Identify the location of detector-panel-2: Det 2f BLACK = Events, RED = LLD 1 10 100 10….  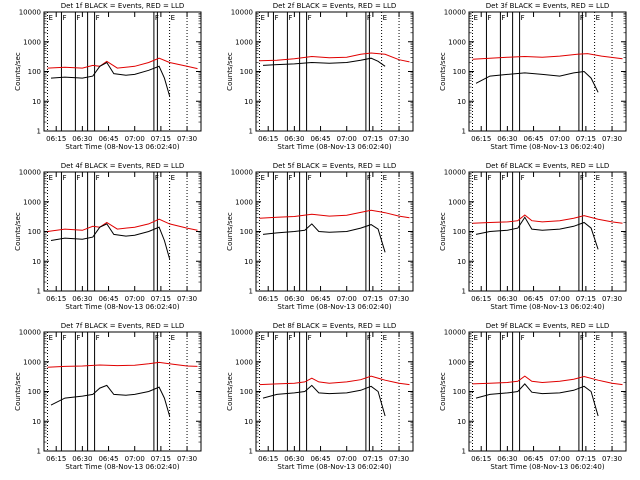
(320, 76).